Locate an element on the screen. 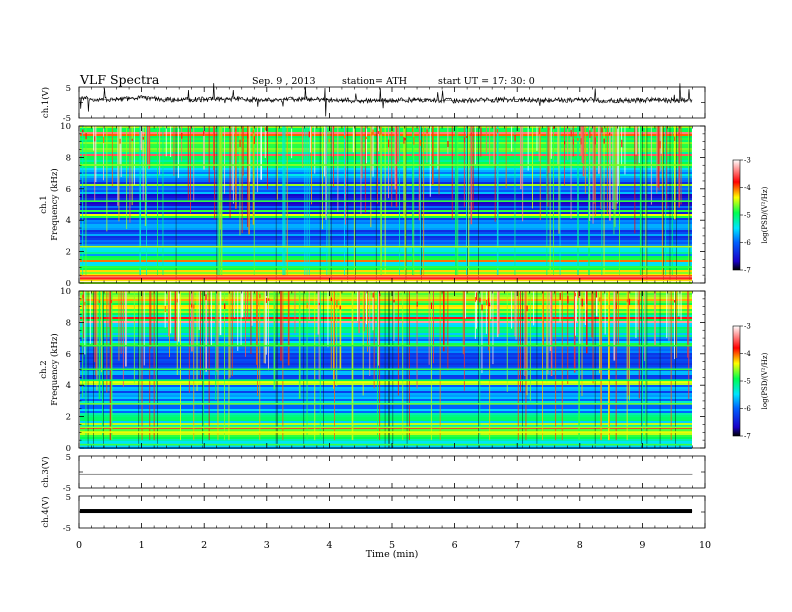  colorbar-tick-label: -7 is located at coordinates (747, 437).